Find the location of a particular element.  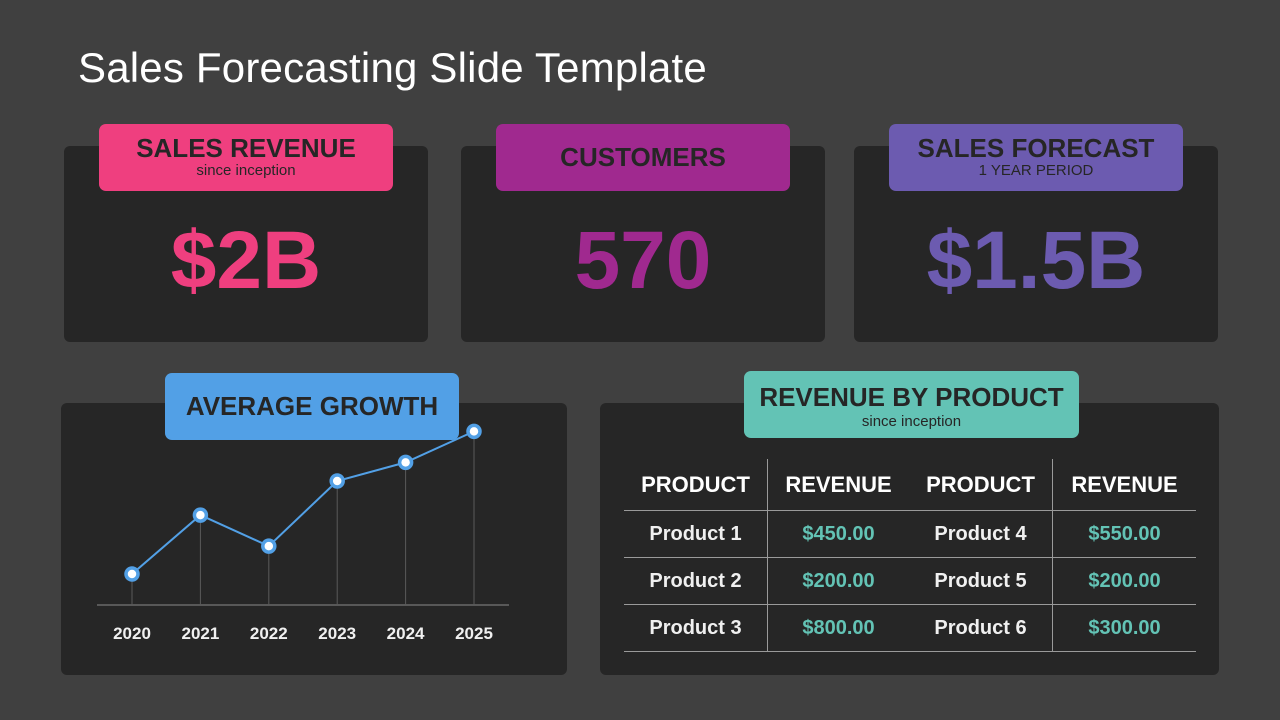

sales-forecast-tag: SALES FORECAST 1 YEAR PERIOD is located at coordinates (1036, 157).